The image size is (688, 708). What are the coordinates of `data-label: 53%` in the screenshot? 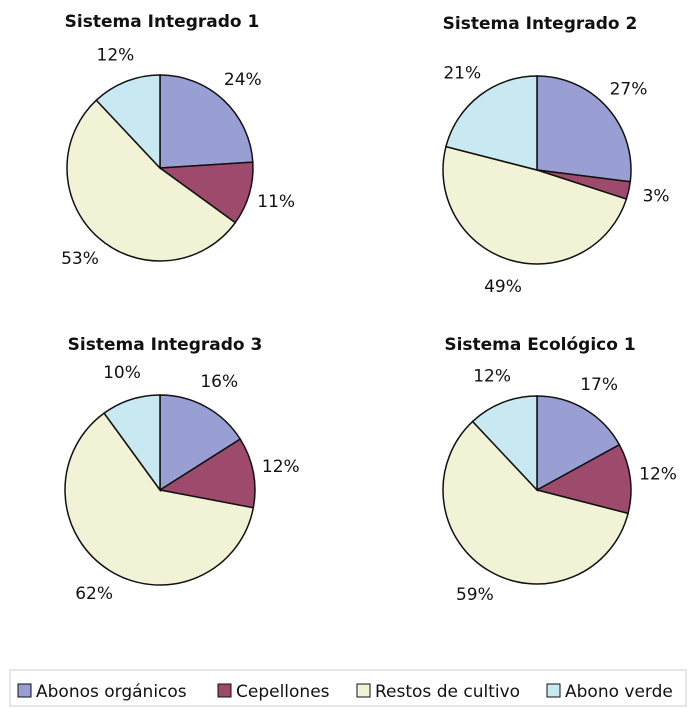 It's located at (80, 259).